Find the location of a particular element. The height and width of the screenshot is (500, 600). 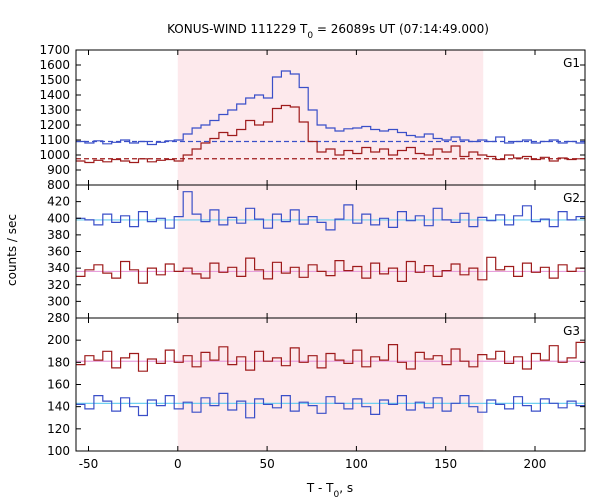

y-tick-label: 800 is located at coordinates (58, 185).